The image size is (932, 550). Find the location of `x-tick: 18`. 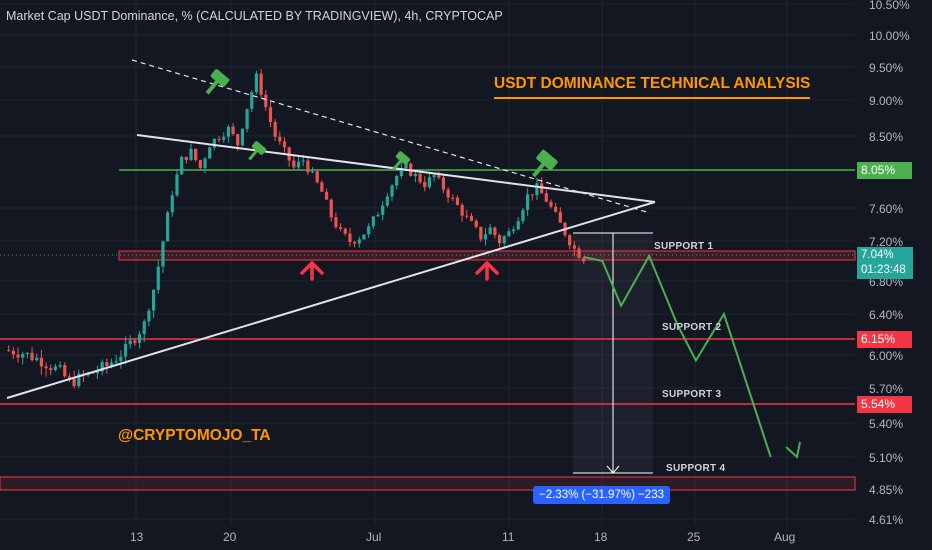

x-tick: 18 is located at coordinates (601, 537).